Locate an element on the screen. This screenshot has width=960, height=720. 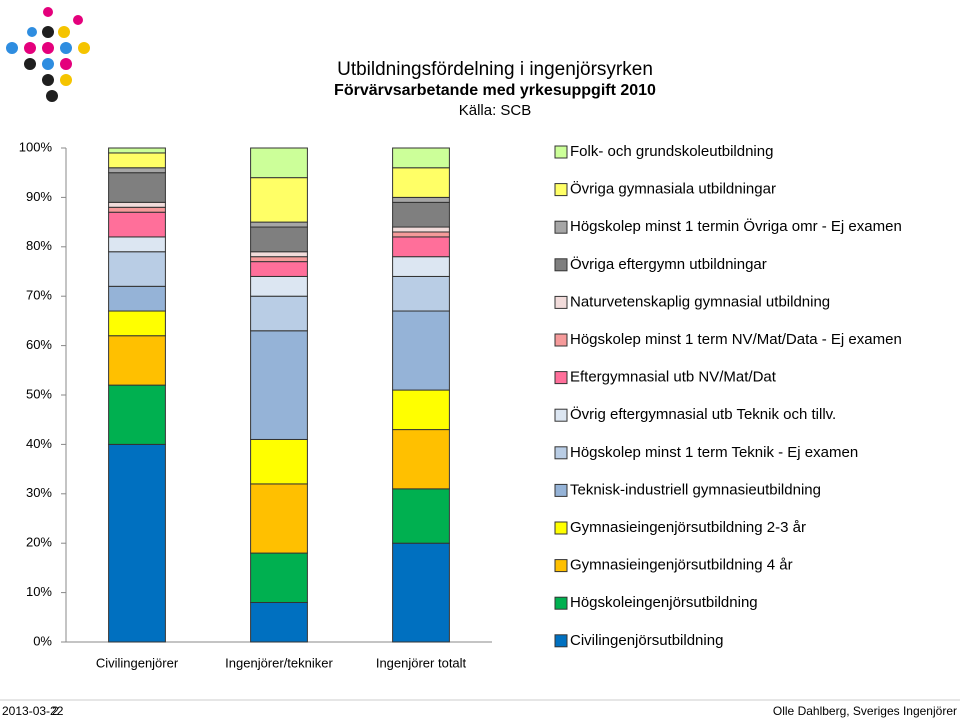
legend-label: Övriga gymnasiala utbildningar is located at coordinates (673, 189).